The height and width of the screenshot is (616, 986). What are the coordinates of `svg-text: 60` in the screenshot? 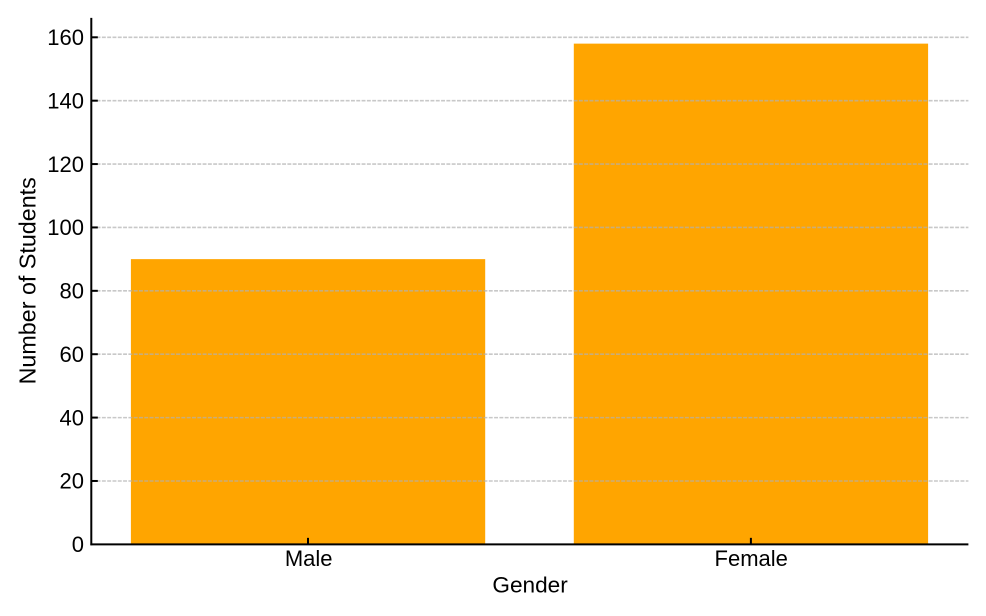 It's located at (72, 354).